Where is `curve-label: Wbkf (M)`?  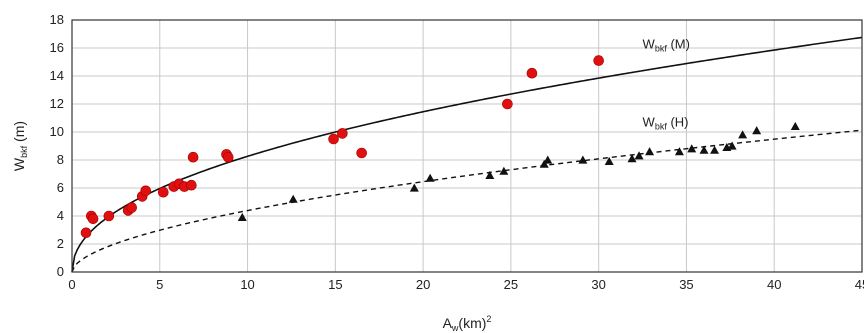
curve-label: Wbkf (M) is located at coordinates (666, 45).